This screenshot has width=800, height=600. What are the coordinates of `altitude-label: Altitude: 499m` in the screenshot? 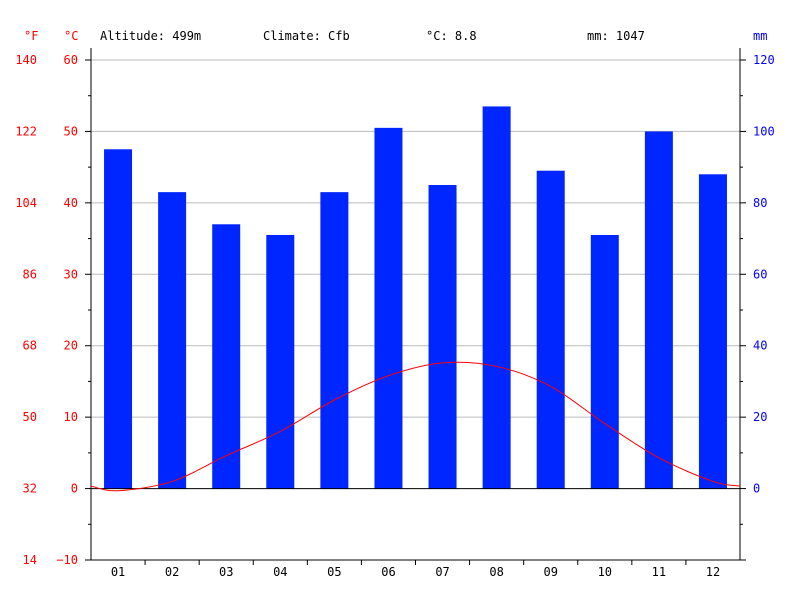 It's located at (151, 36).